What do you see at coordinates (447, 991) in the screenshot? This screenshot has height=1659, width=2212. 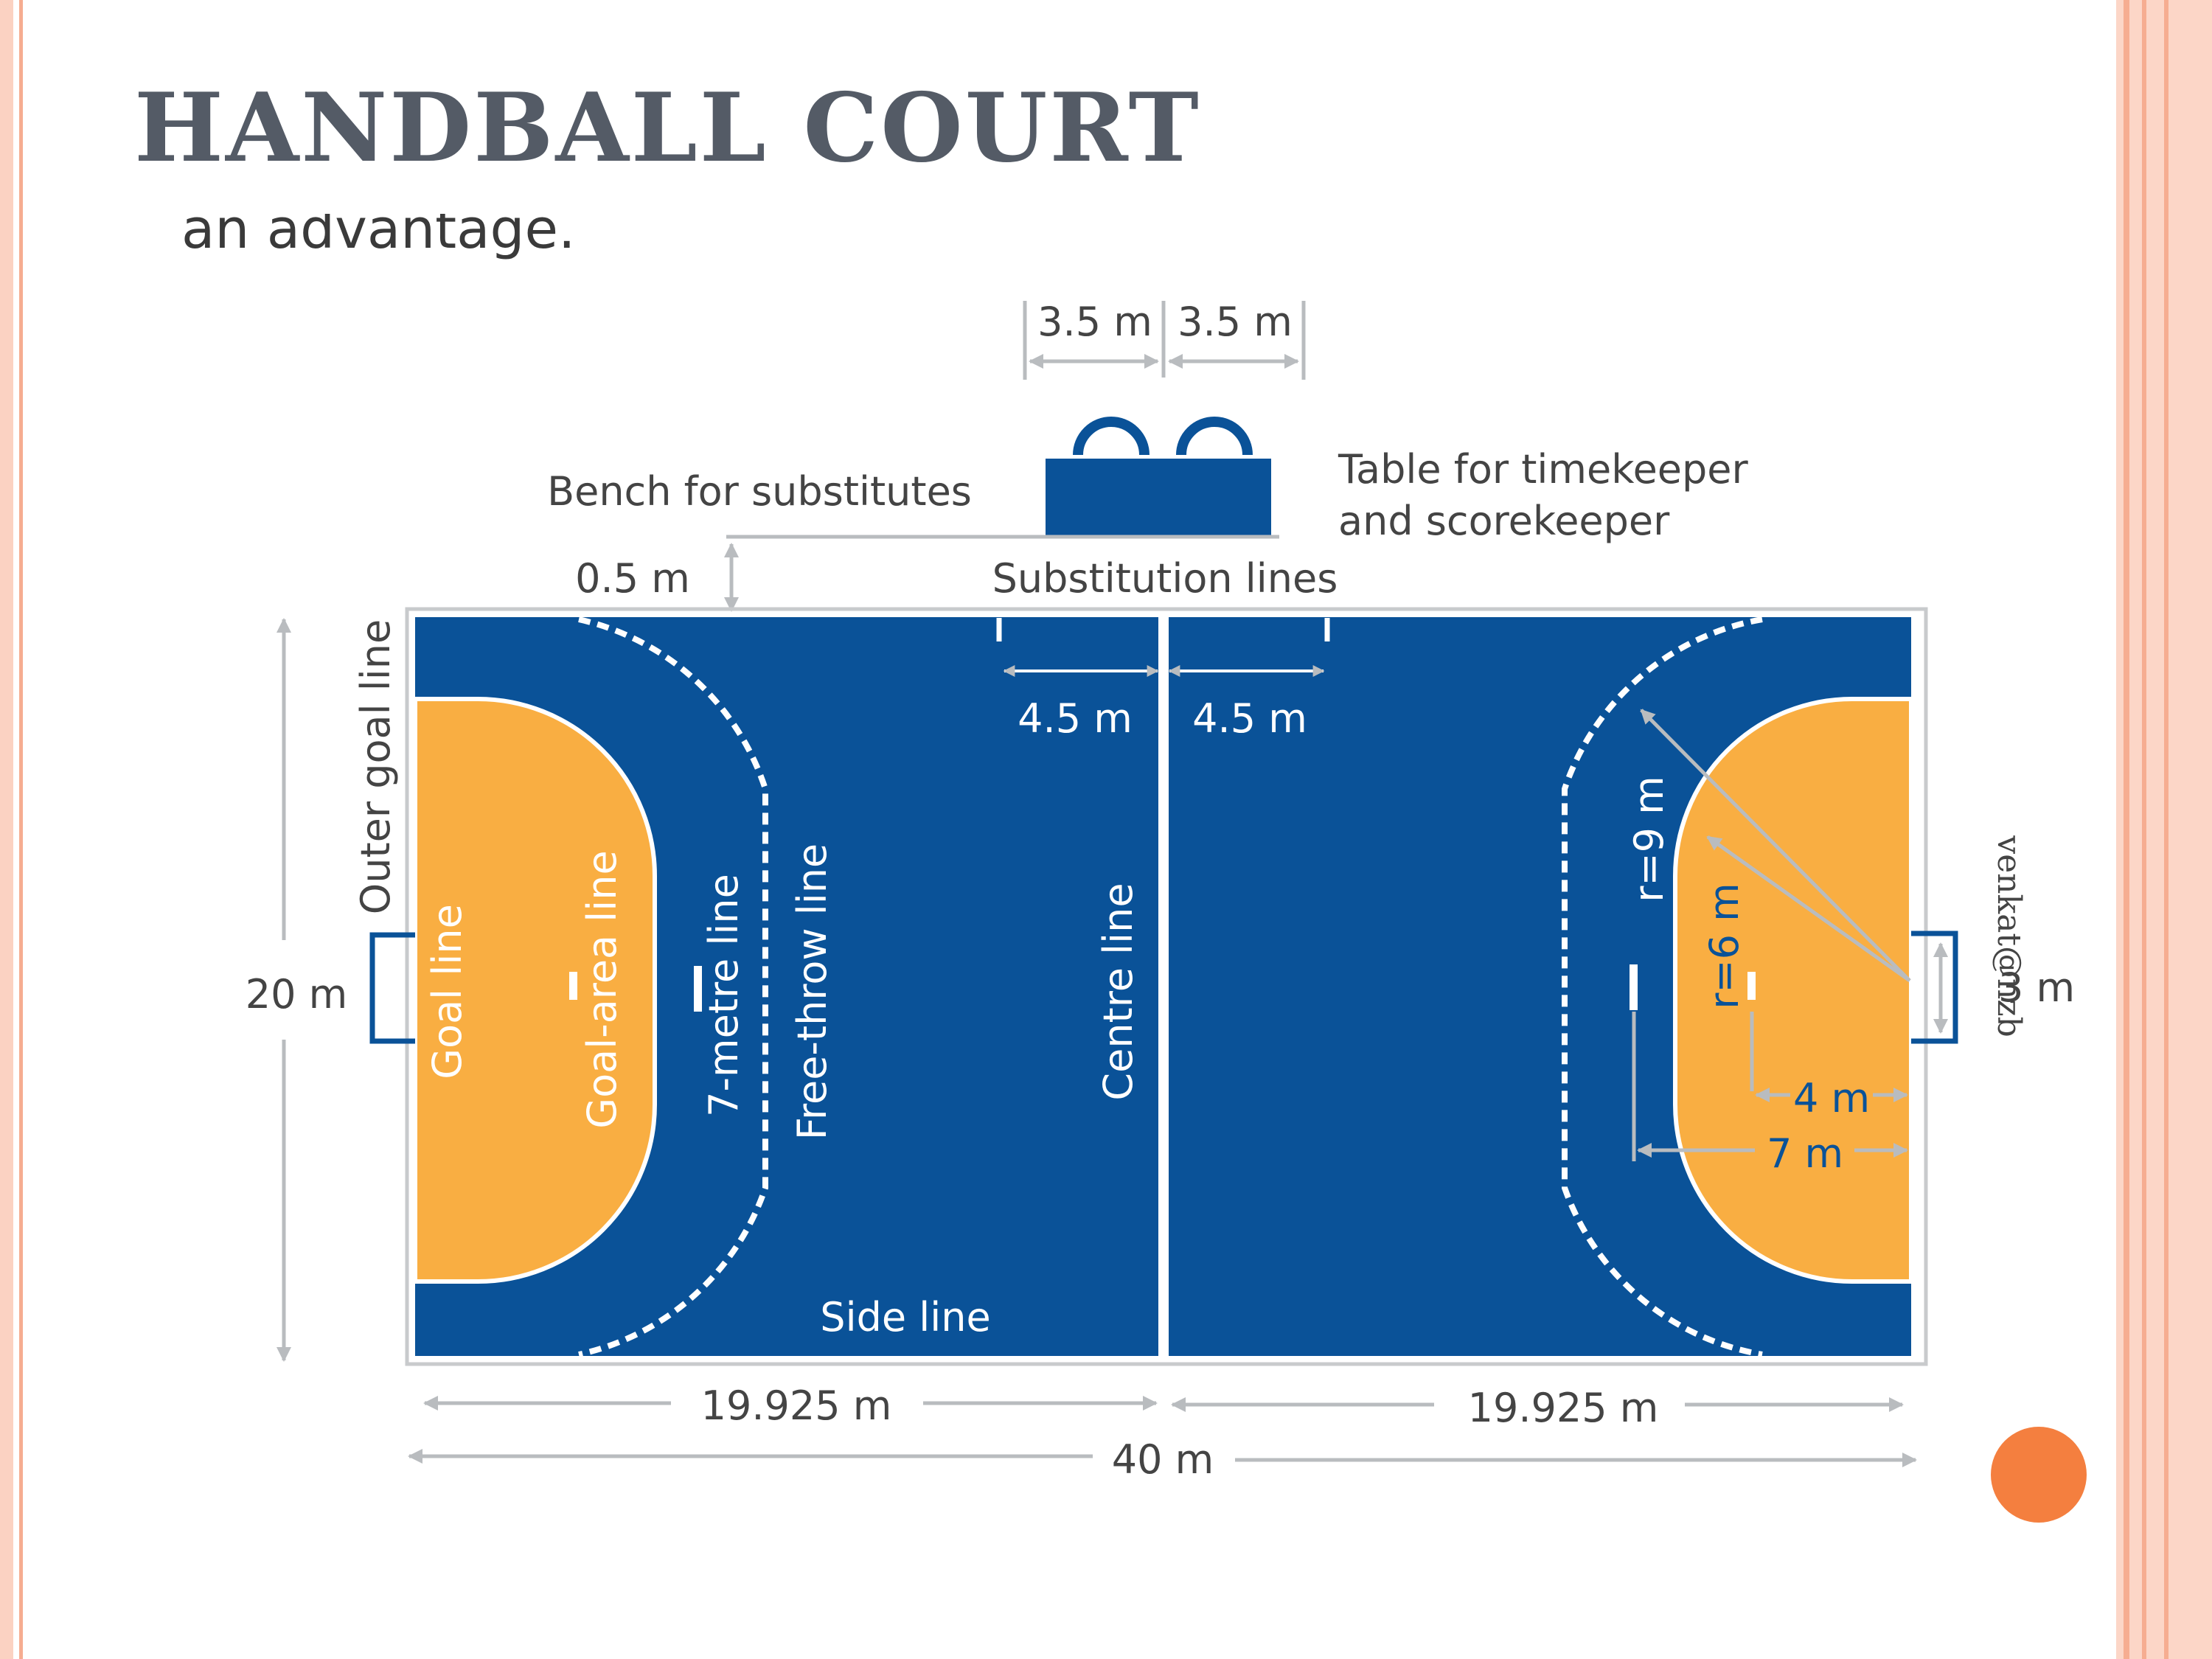 I see `label-goal-line: Goal line` at bounding box center [447, 991].